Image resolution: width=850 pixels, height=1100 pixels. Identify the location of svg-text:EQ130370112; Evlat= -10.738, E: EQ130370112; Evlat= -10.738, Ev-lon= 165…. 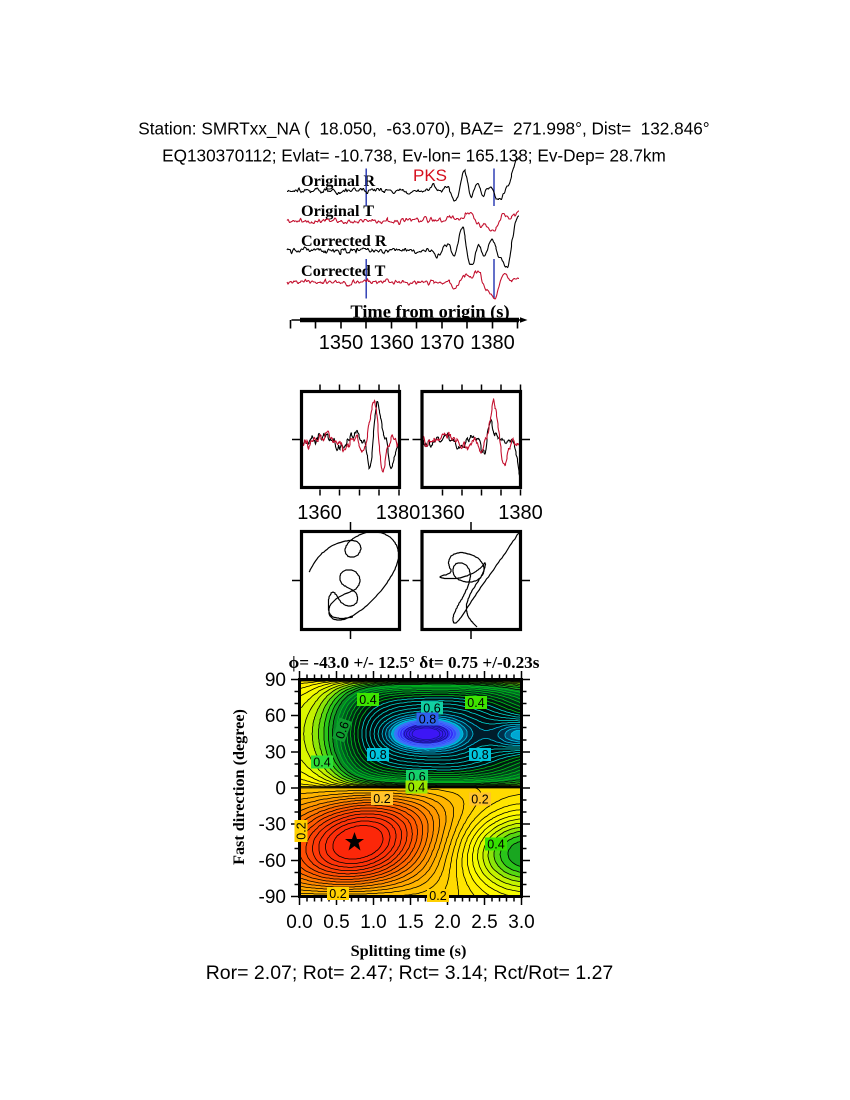
(414, 156).